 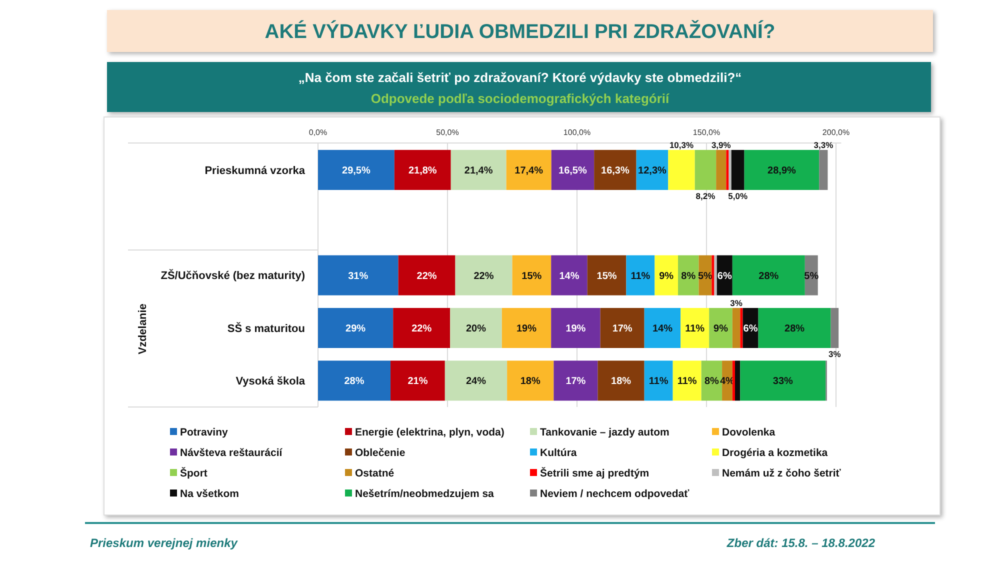 I want to click on legend-label: Na všetkom, so click(x=209, y=494).